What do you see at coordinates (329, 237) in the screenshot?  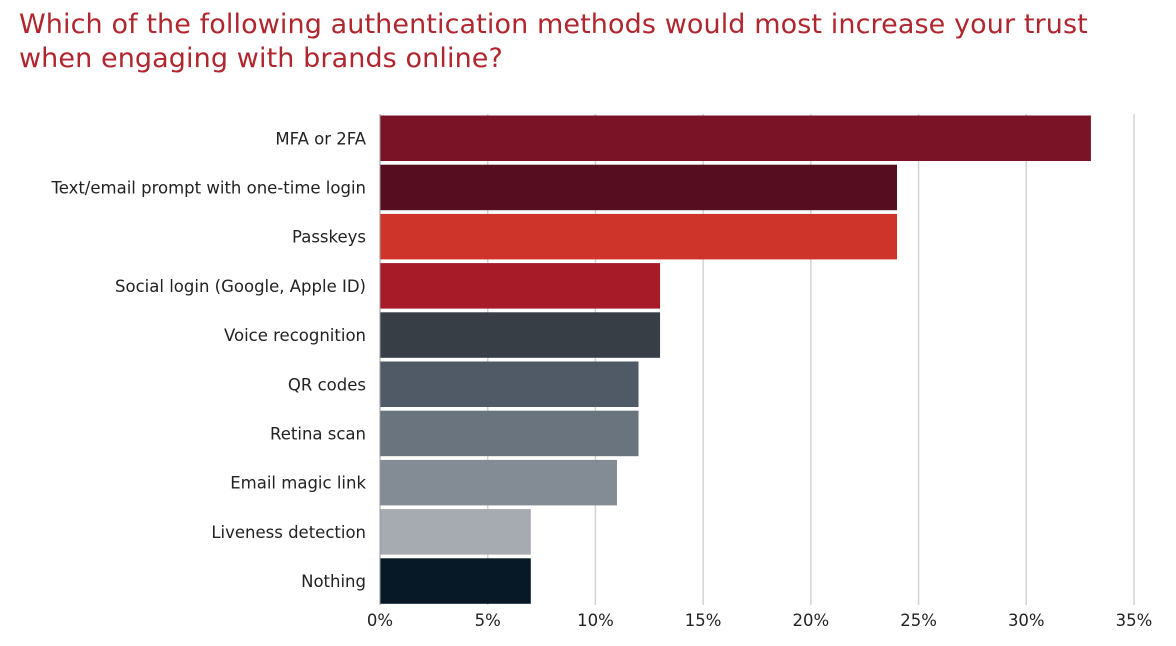 I see `category-label: Passkeys` at bounding box center [329, 237].